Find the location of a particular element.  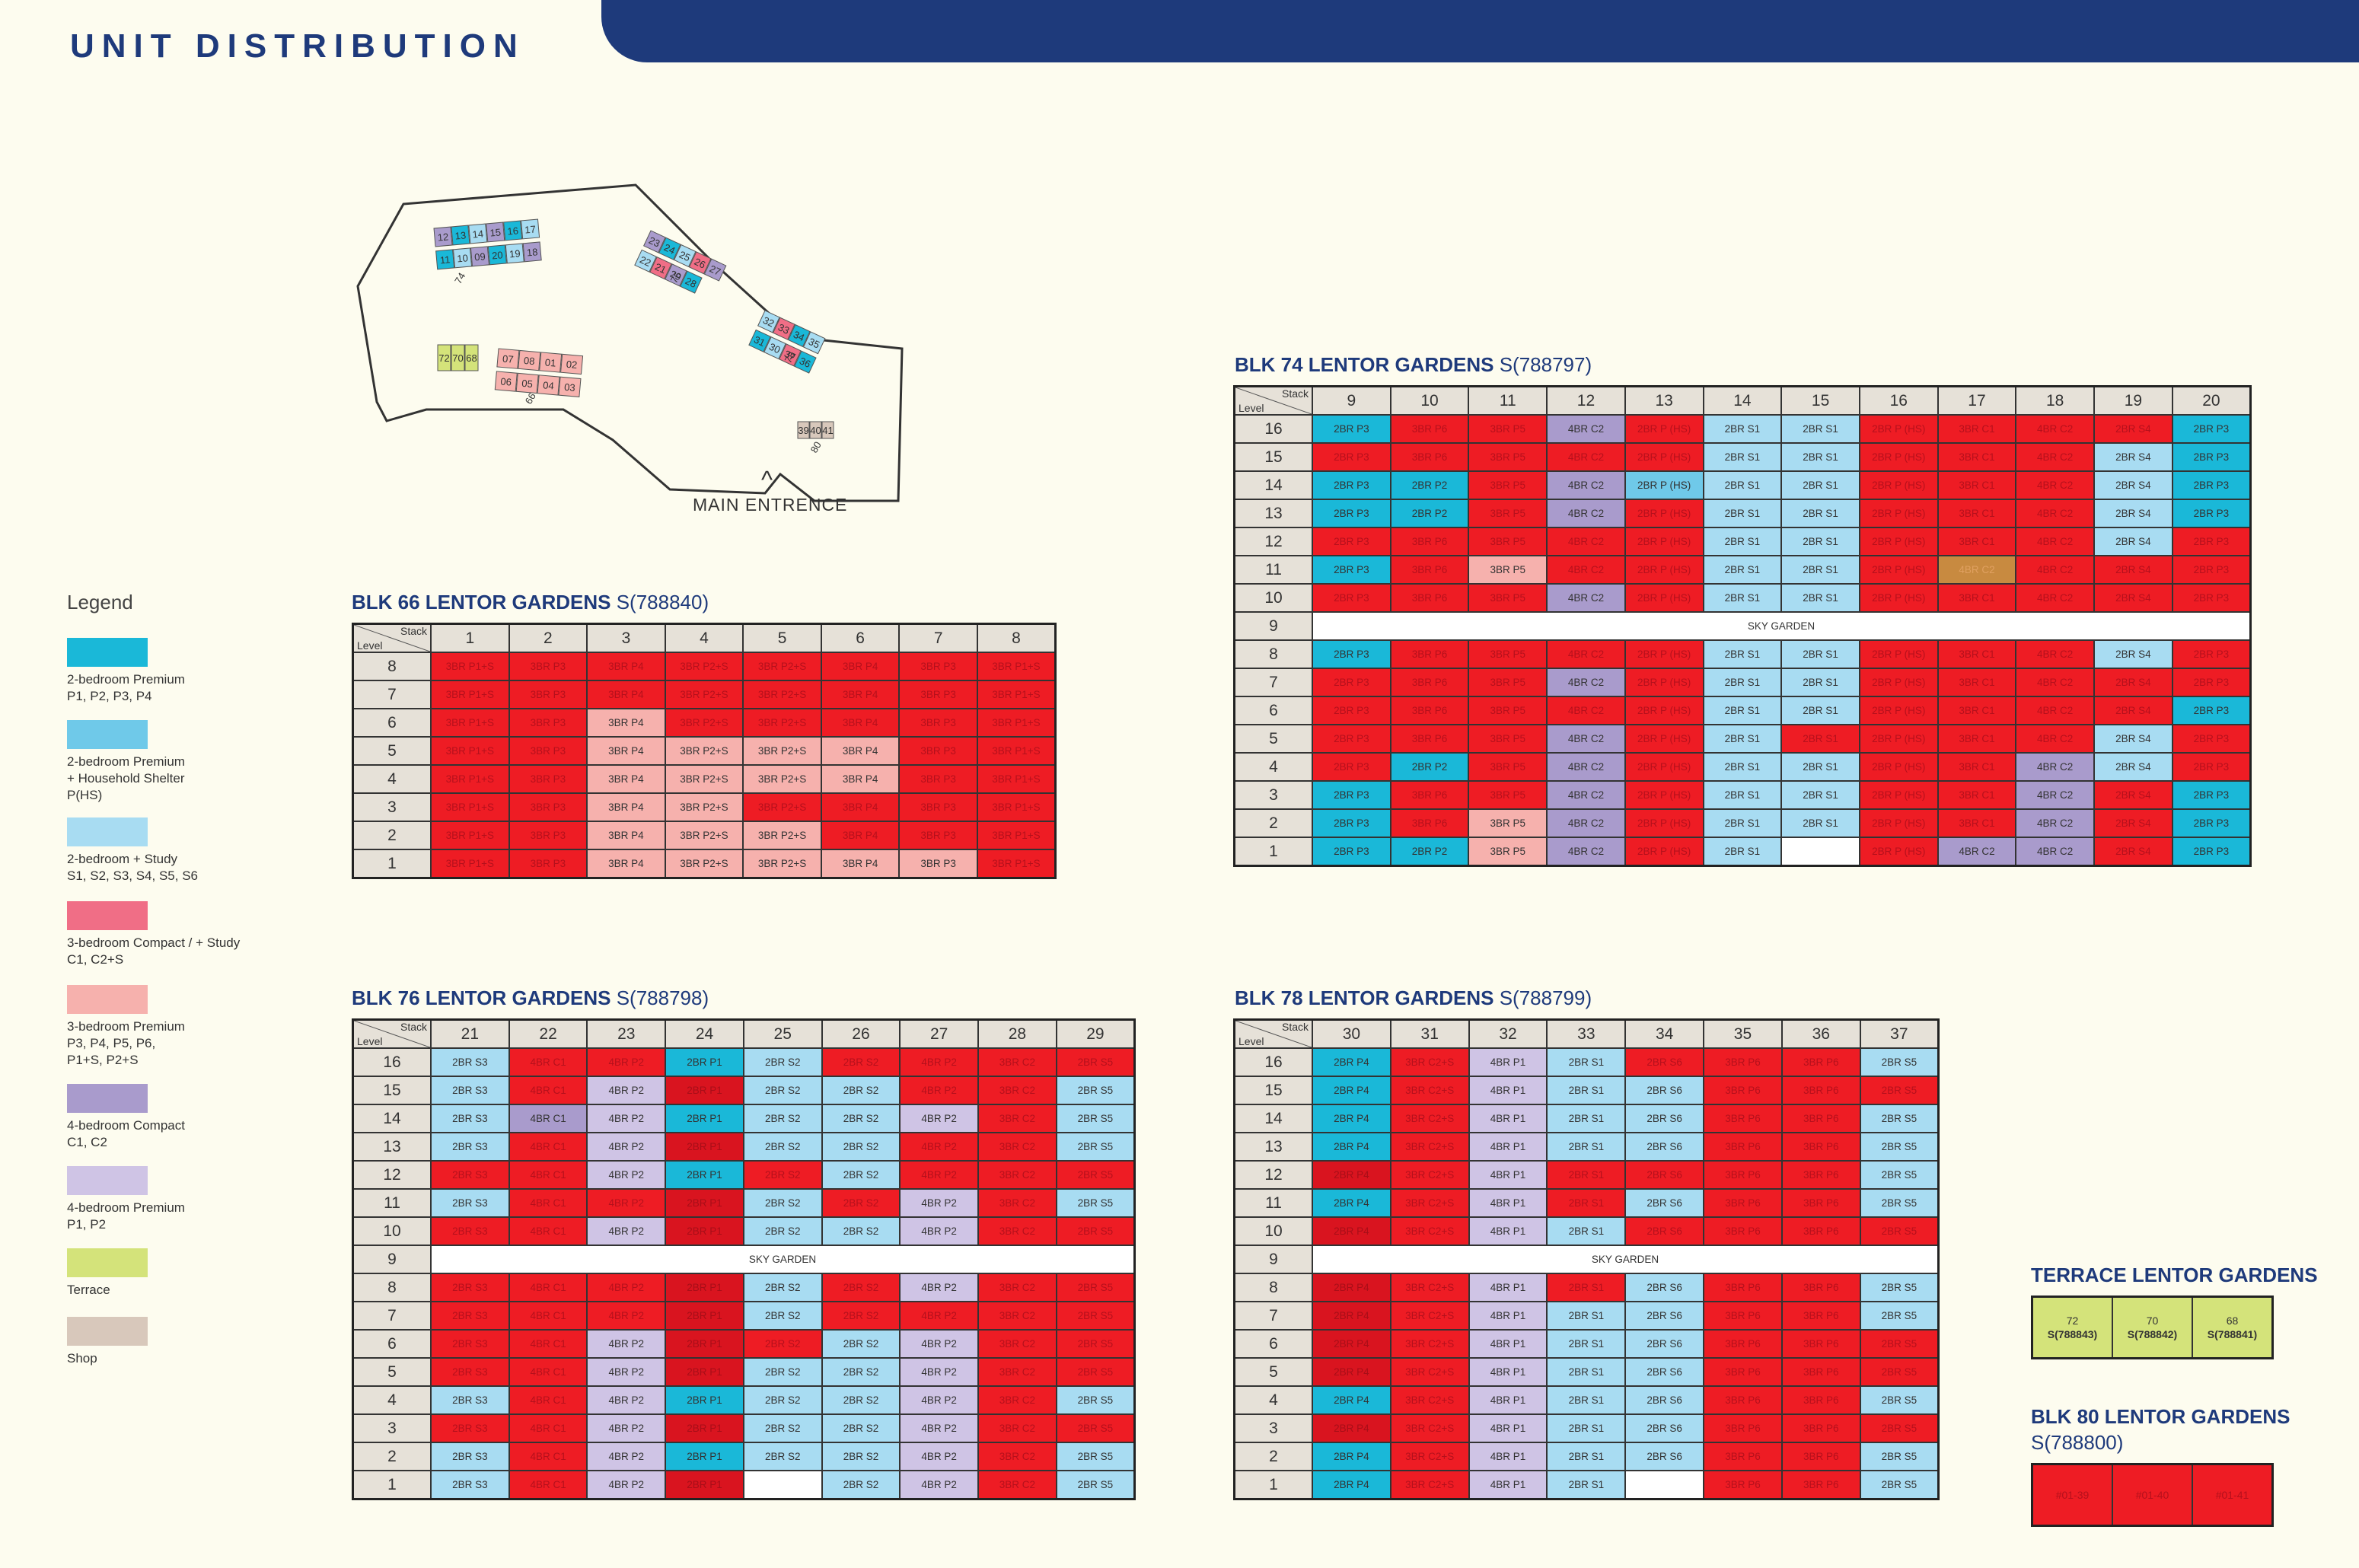

level-cell: 4 is located at coordinates (1273, 1400).